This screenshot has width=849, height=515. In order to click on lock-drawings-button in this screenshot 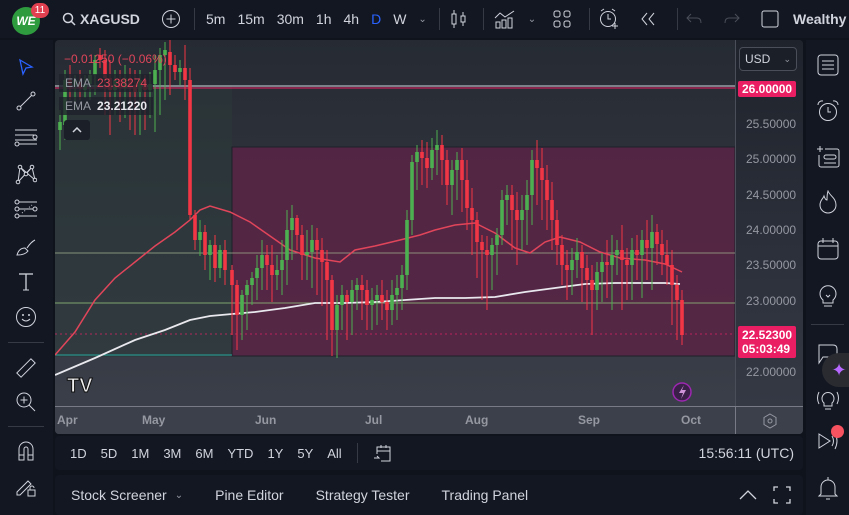, I will do `click(26, 486)`.